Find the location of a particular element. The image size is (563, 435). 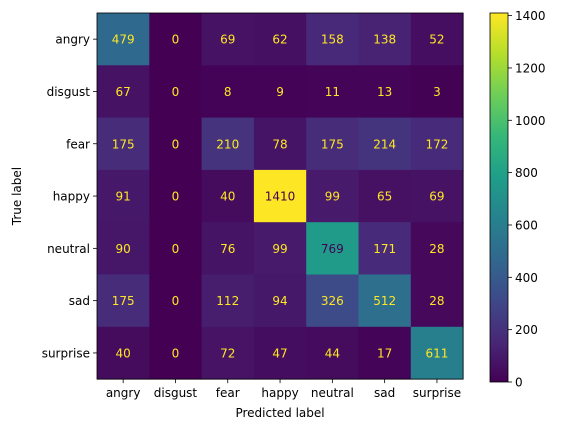

cell-value-label: 72 is located at coordinates (227, 353).